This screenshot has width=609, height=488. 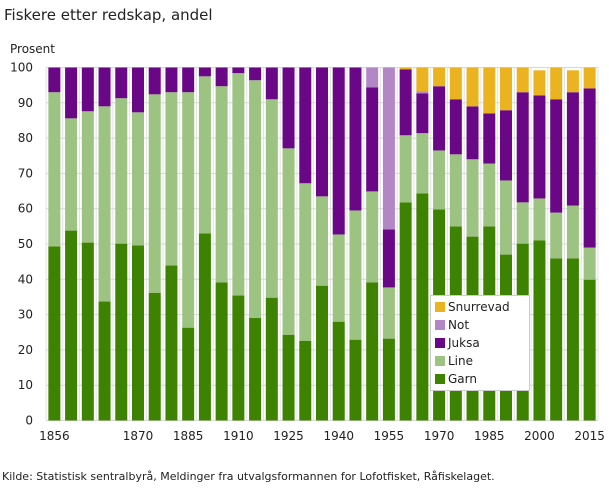 I want to click on legend-label: Juksa, so click(x=464, y=343).